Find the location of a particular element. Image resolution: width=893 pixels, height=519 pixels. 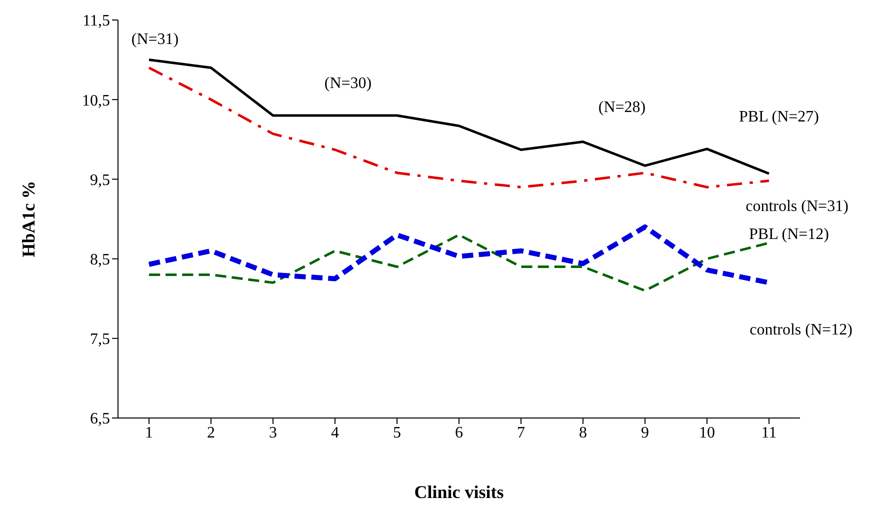

y-tick-label: 8,5 is located at coordinates (100, 259).